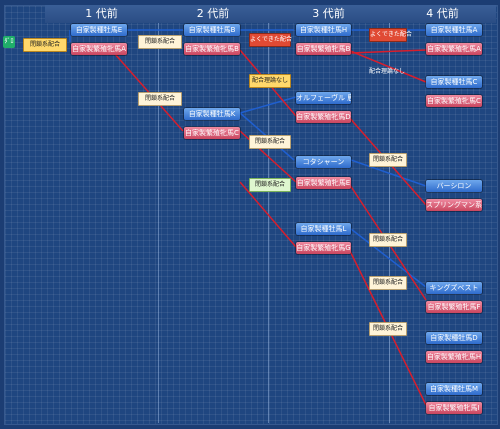 This screenshot has height=429, width=500. What do you see at coordinates (213, 14) in the screenshot?
I see `header-gen2: 2 代前` at bounding box center [213, 14].